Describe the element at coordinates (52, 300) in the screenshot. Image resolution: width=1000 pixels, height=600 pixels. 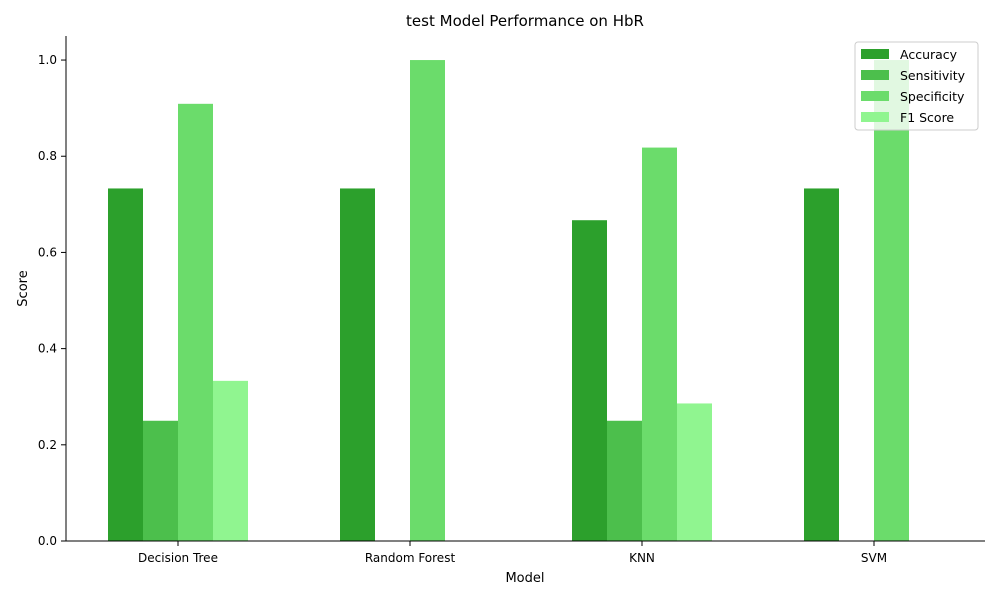
I see `y-ticks: 0.0 0.2 0.4 0.6 0.8 1.0` at that location.